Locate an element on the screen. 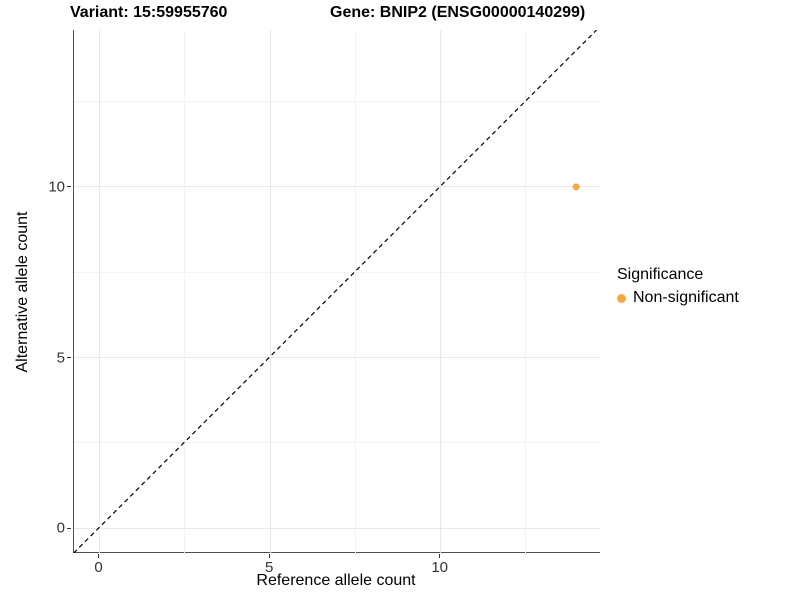 This screenshot has height=600, width=800. x-axis-title: Reference allele count is located at coordinates (336, 580).